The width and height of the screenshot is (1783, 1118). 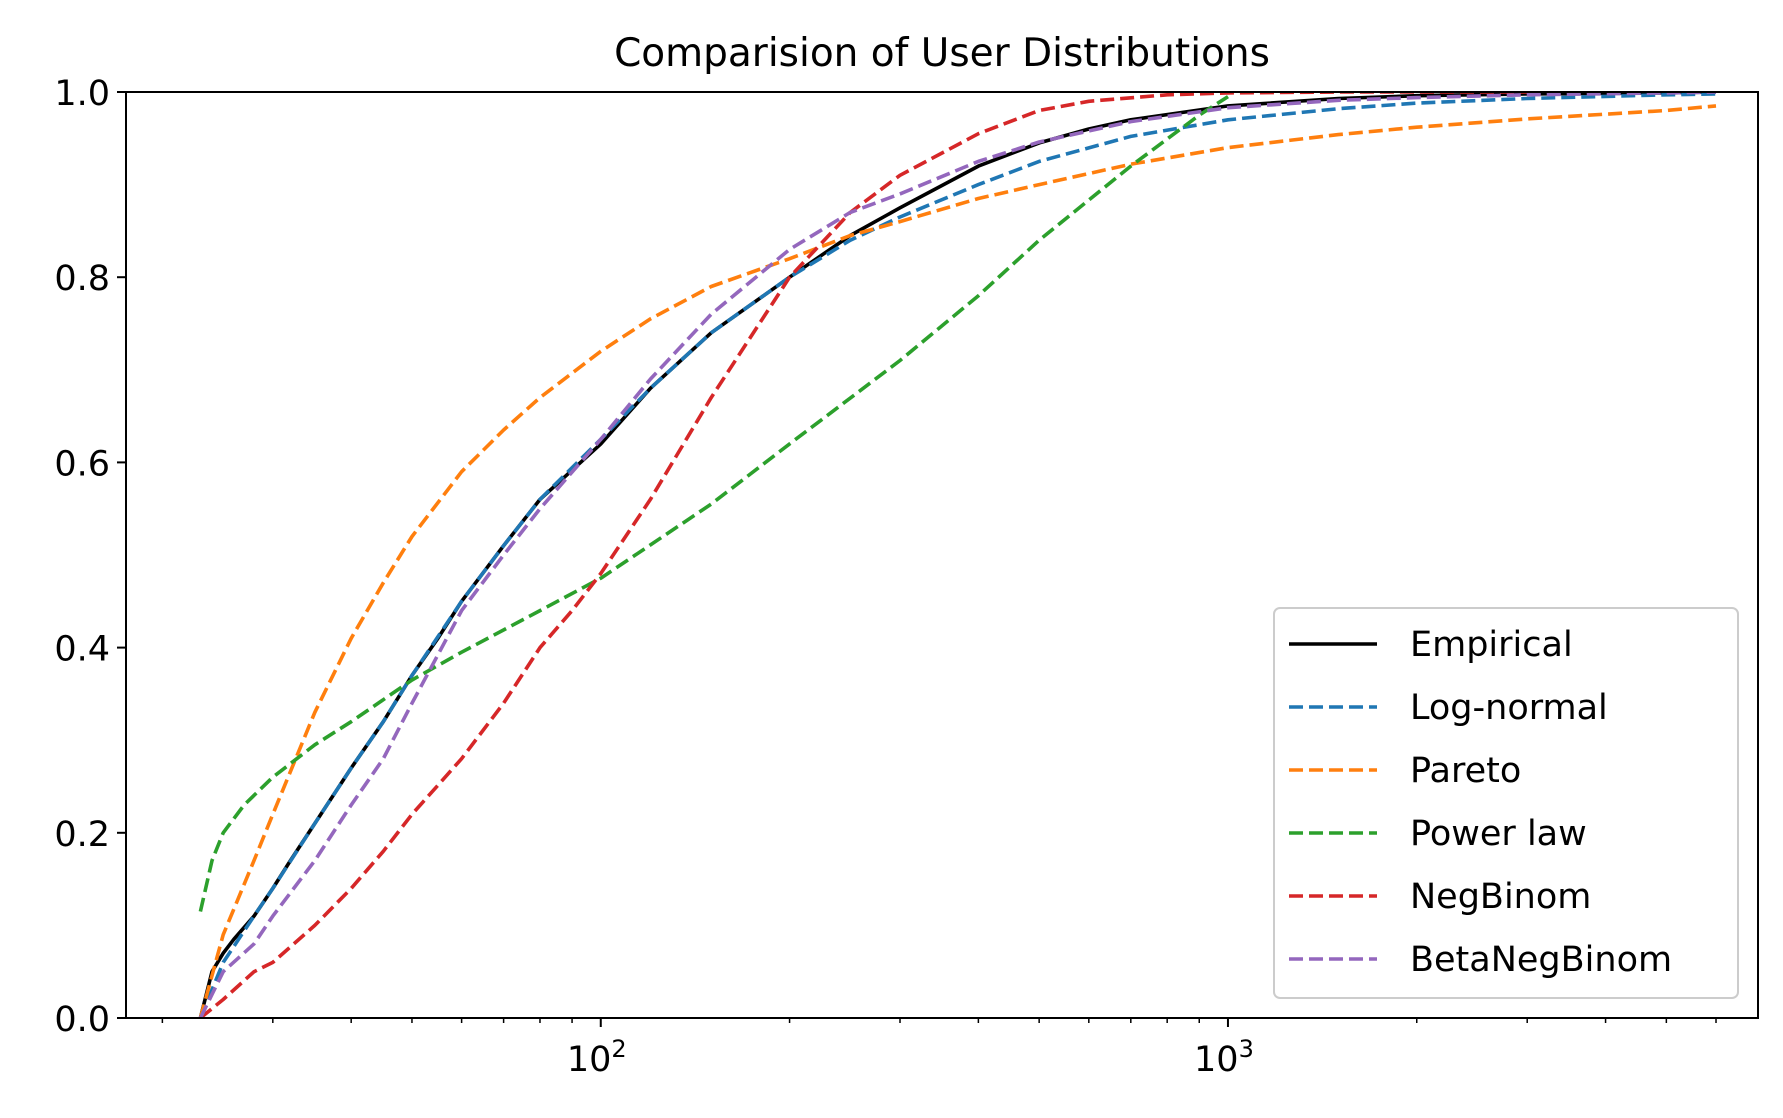 I want to click on x-tick-label: 10², so click(x=597, y=1057).